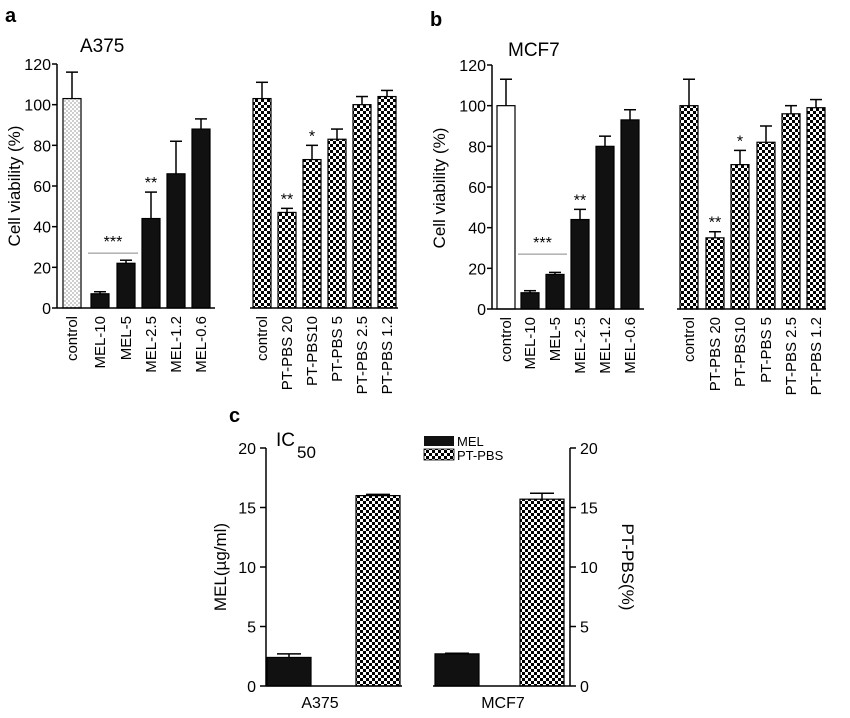 The width and height of the screenshot is (850, 718). Describe the element at coordinates (503, 703) in the screenshot. I see `chart-c-category-label: MCF7` at that location.